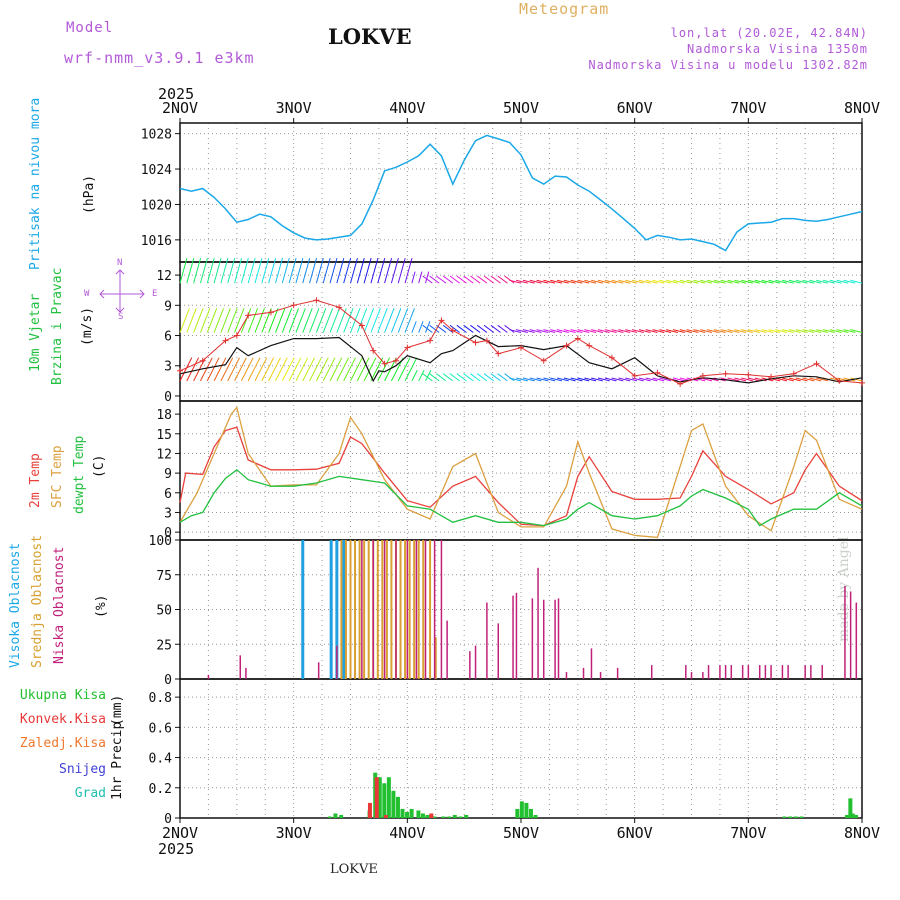  What do you see at coordinates (156, 170) in the screenshot?
I see `y-tick-label: 1024` at bounding box center [156, 170].